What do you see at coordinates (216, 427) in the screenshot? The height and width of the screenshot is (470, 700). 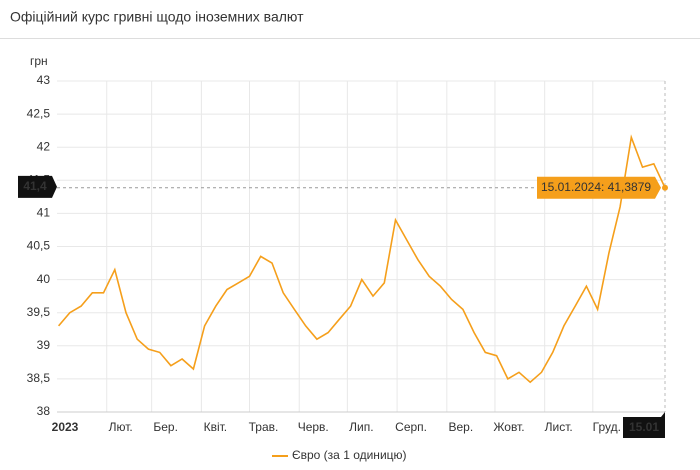 I see `x-tick-label: Квіт.` at bounding box center [216, 427].